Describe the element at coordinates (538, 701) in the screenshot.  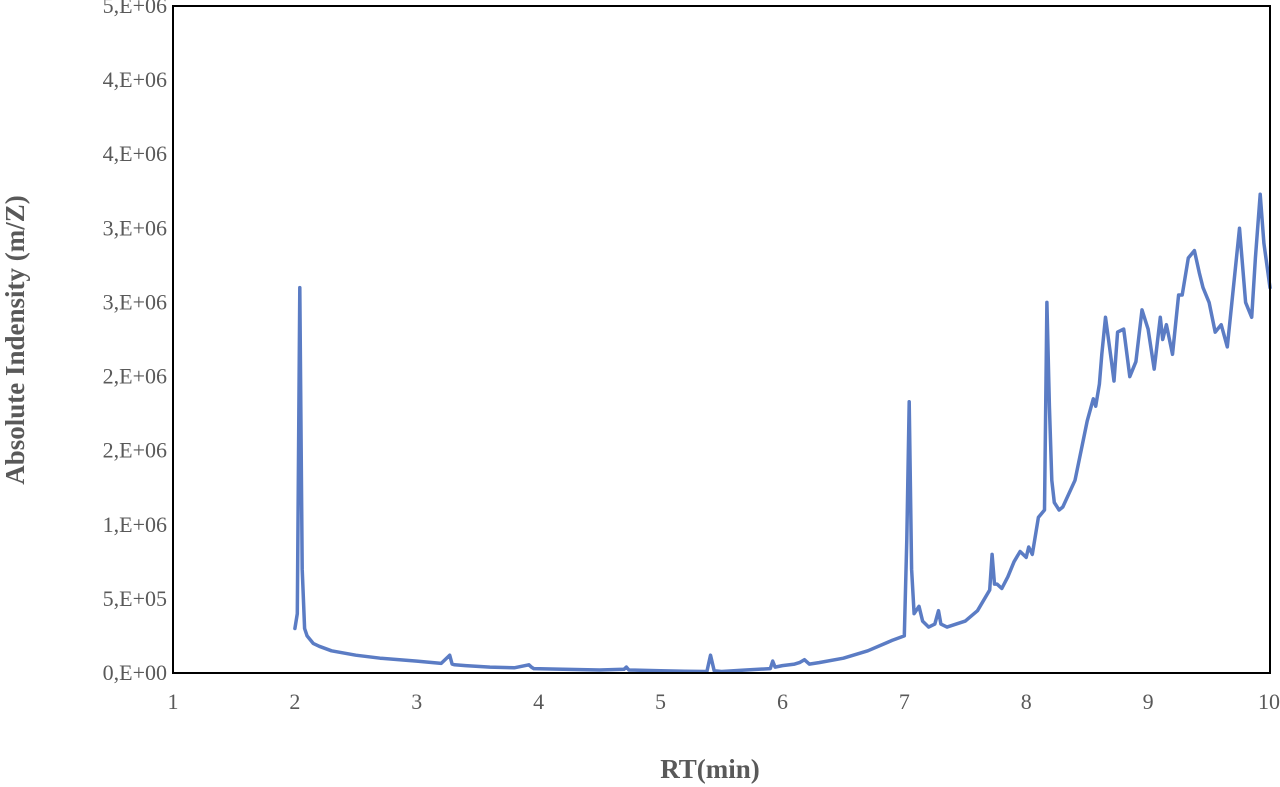
I see `x-tick-label: 4` at that location.